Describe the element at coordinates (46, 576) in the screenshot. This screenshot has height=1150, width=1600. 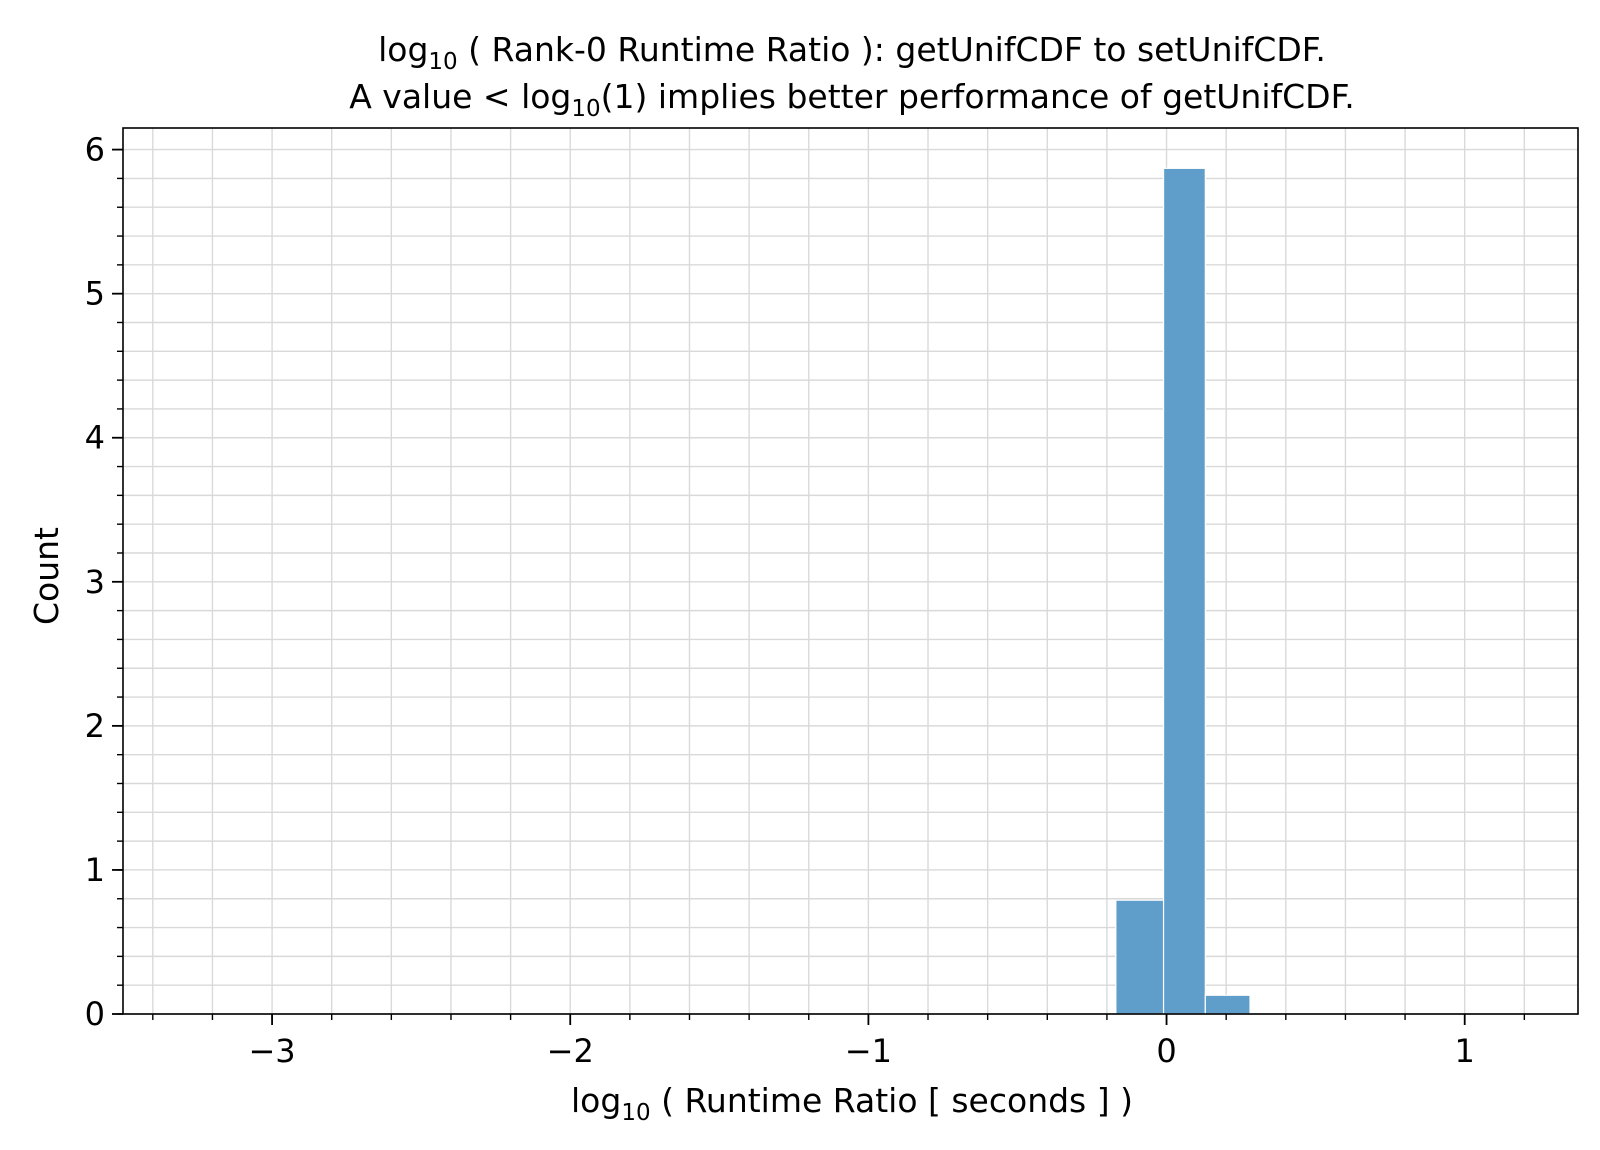
I see `y-axis-label: Count` at that location.